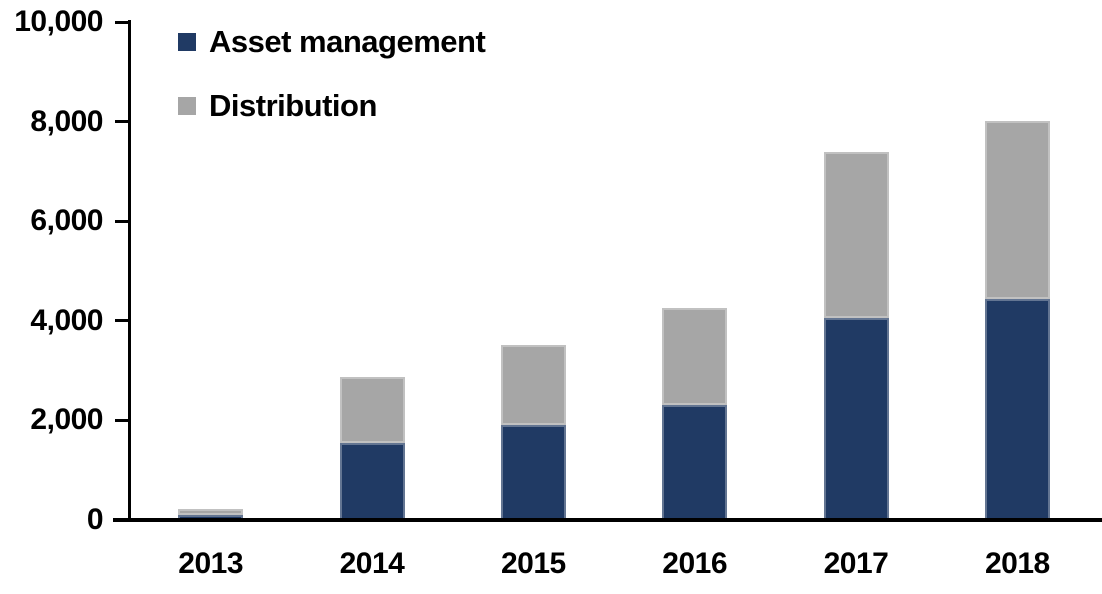 The height and width of the screenshot is (594, 1102). I want to click on y-axis-label: 6,000, so click(66, 221).